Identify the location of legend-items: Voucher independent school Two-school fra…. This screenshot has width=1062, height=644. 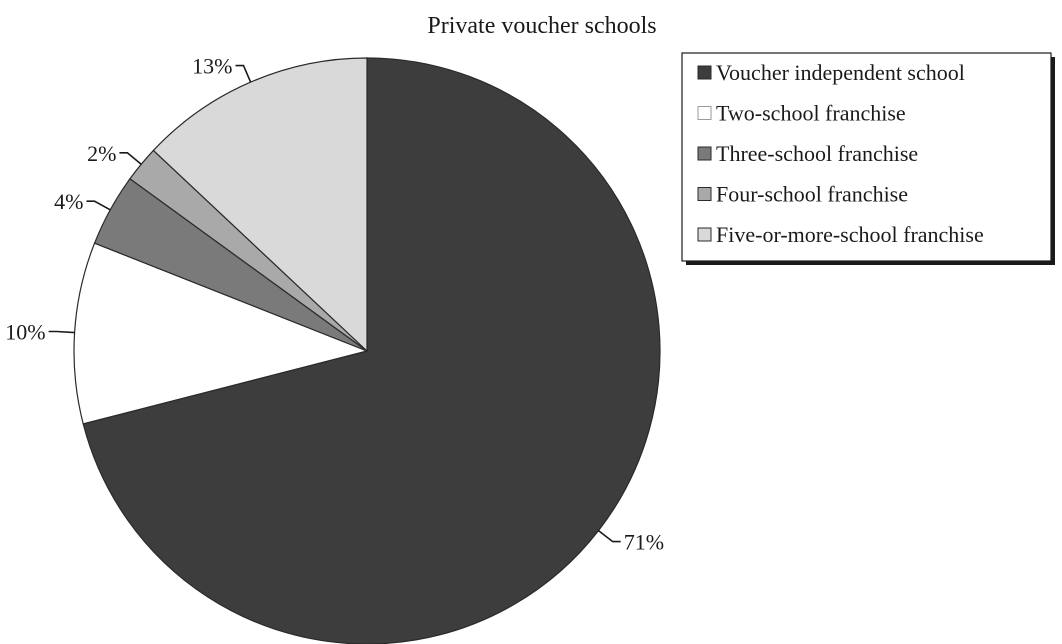
(840, 153).